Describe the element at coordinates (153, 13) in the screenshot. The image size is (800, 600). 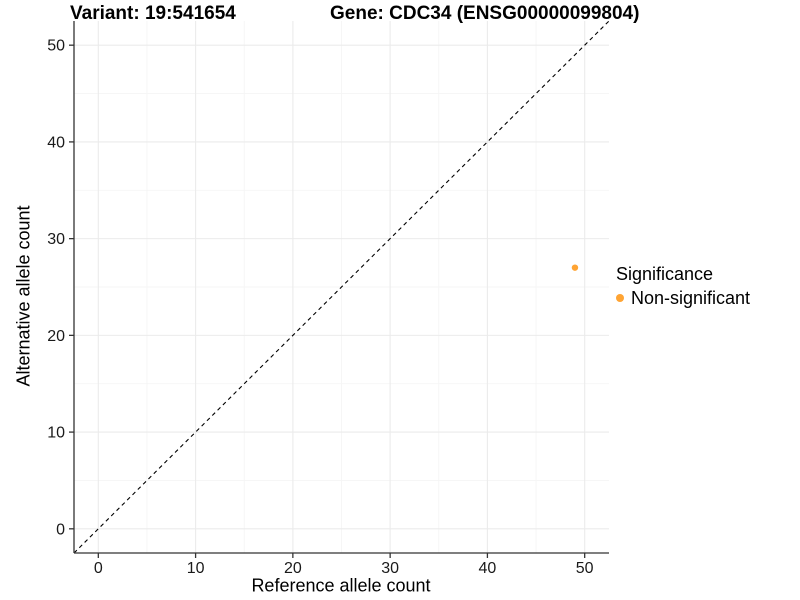
I see `plot-title-variant: Variant: 19:541654` at that location.